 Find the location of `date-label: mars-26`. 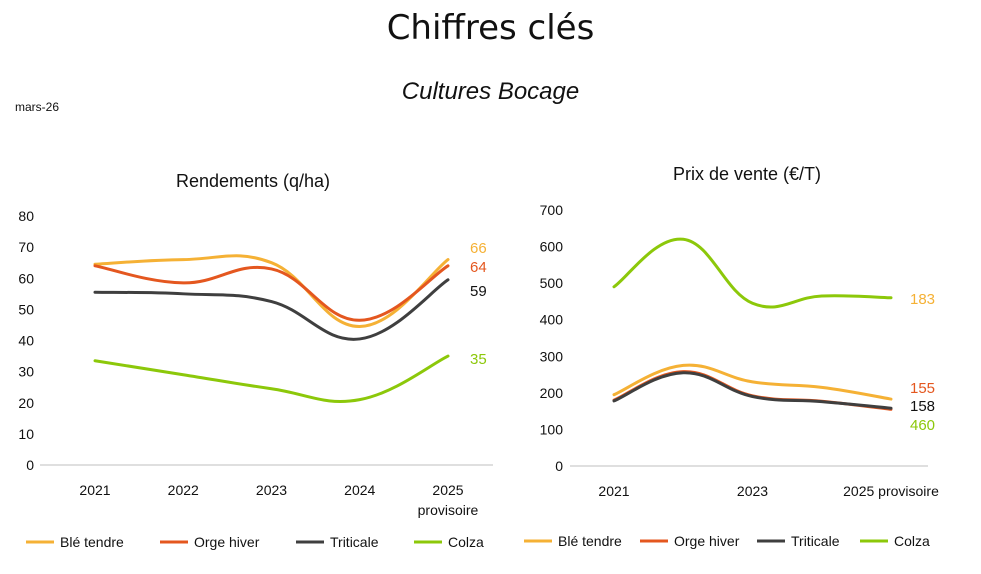

date-label: mars-26 is located at coordinates (37, 107).